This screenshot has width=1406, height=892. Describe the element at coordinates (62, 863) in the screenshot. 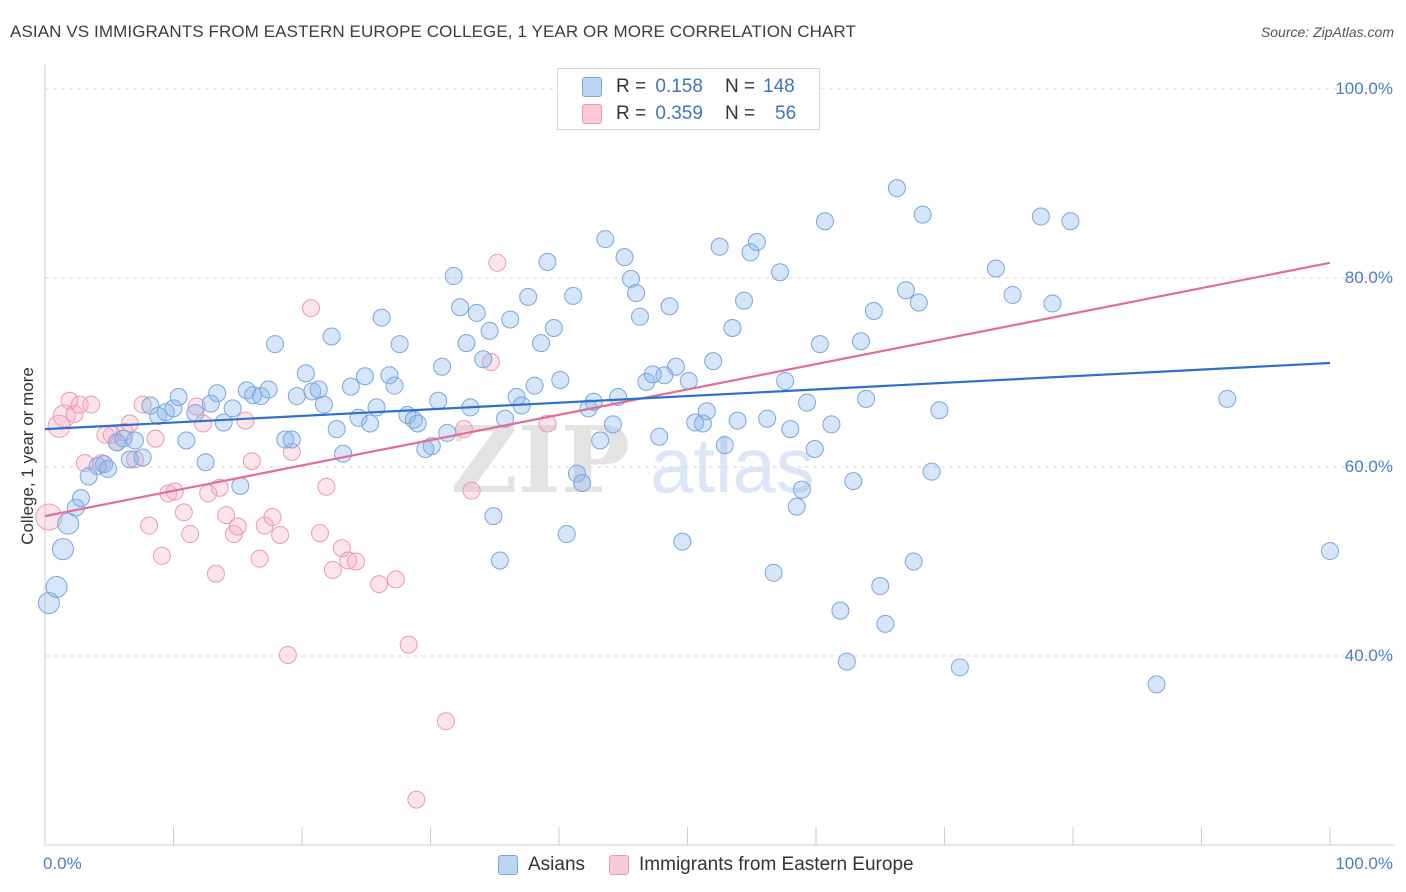

I see `x-tick-label: 0.0%` at that location.